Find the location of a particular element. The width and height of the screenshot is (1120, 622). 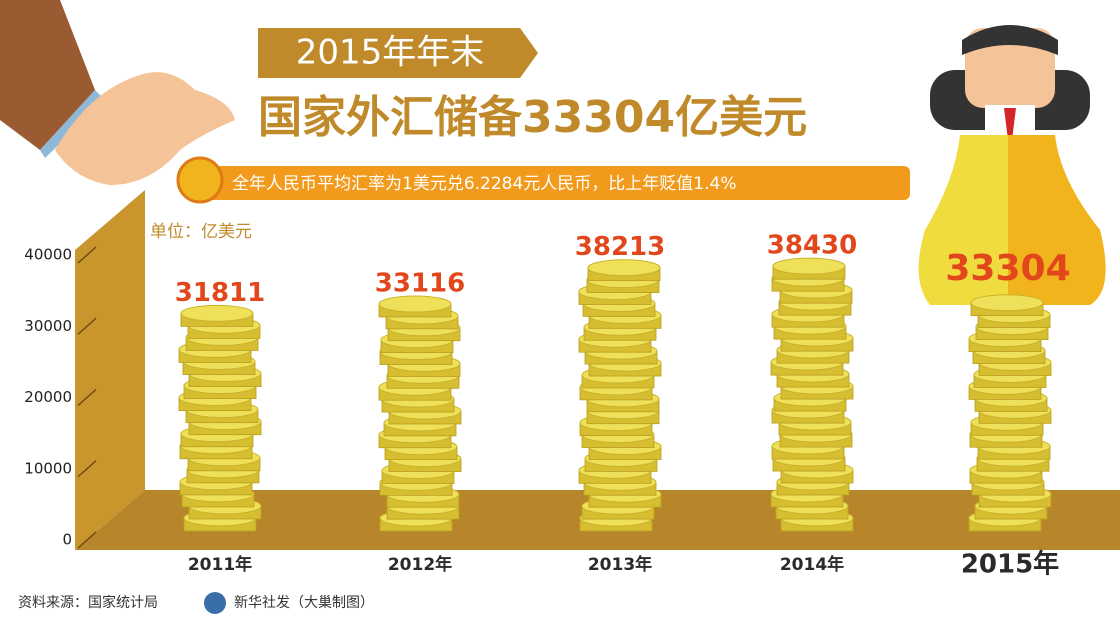

side-wall is located at coordinates (110, 370).